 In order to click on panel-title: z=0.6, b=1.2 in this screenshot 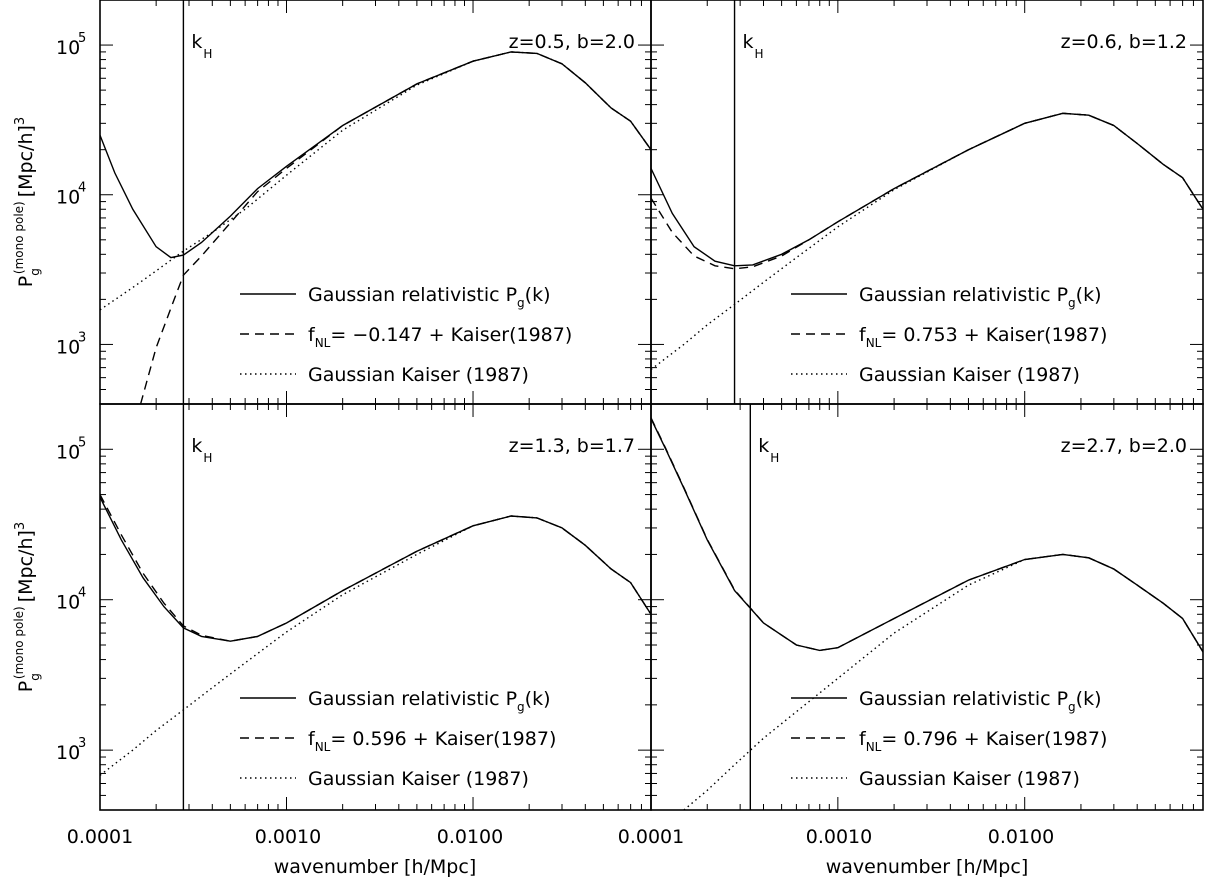, I will do `click(1124, 42)`.